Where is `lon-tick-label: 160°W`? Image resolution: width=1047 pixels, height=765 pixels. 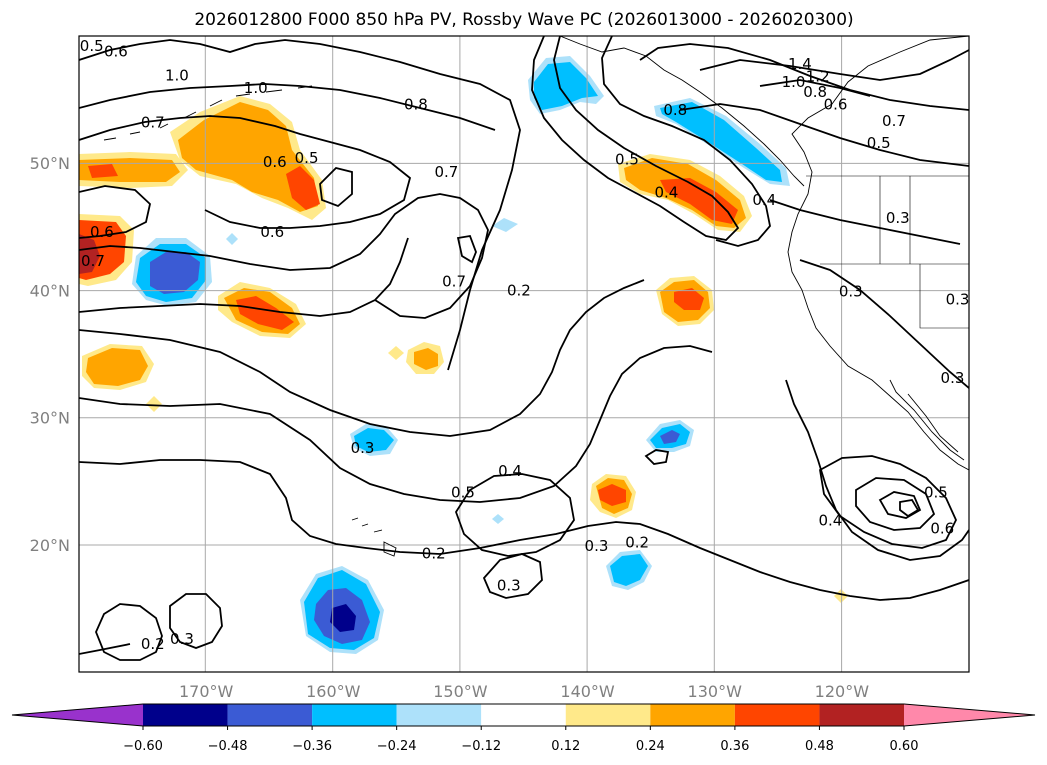
lon-tick-label: 160°W is located at coordinates (333, 691).